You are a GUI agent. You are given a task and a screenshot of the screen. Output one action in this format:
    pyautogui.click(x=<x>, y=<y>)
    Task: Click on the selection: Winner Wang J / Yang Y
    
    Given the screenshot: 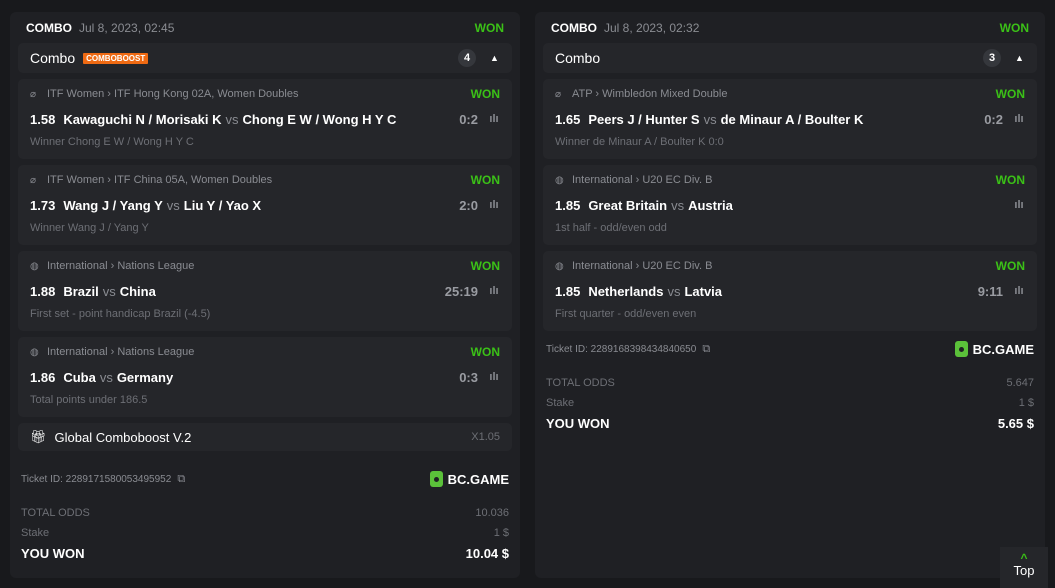 What is the action you would take?
    pyautogui.click(x=89, y=228)
    